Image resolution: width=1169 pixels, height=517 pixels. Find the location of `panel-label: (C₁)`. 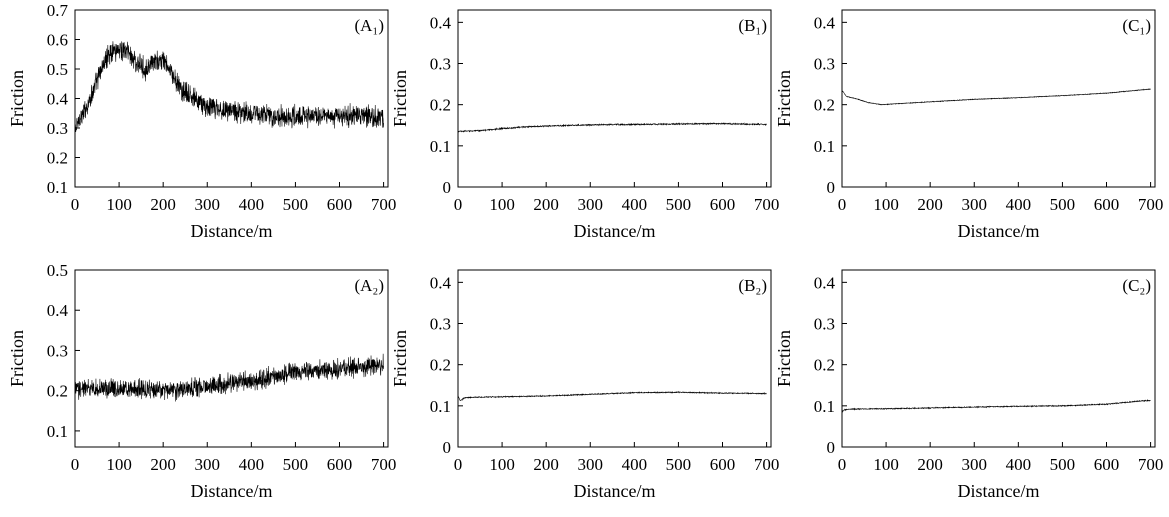

panel-label: (C₁) is located at coordinates (1136, 25).